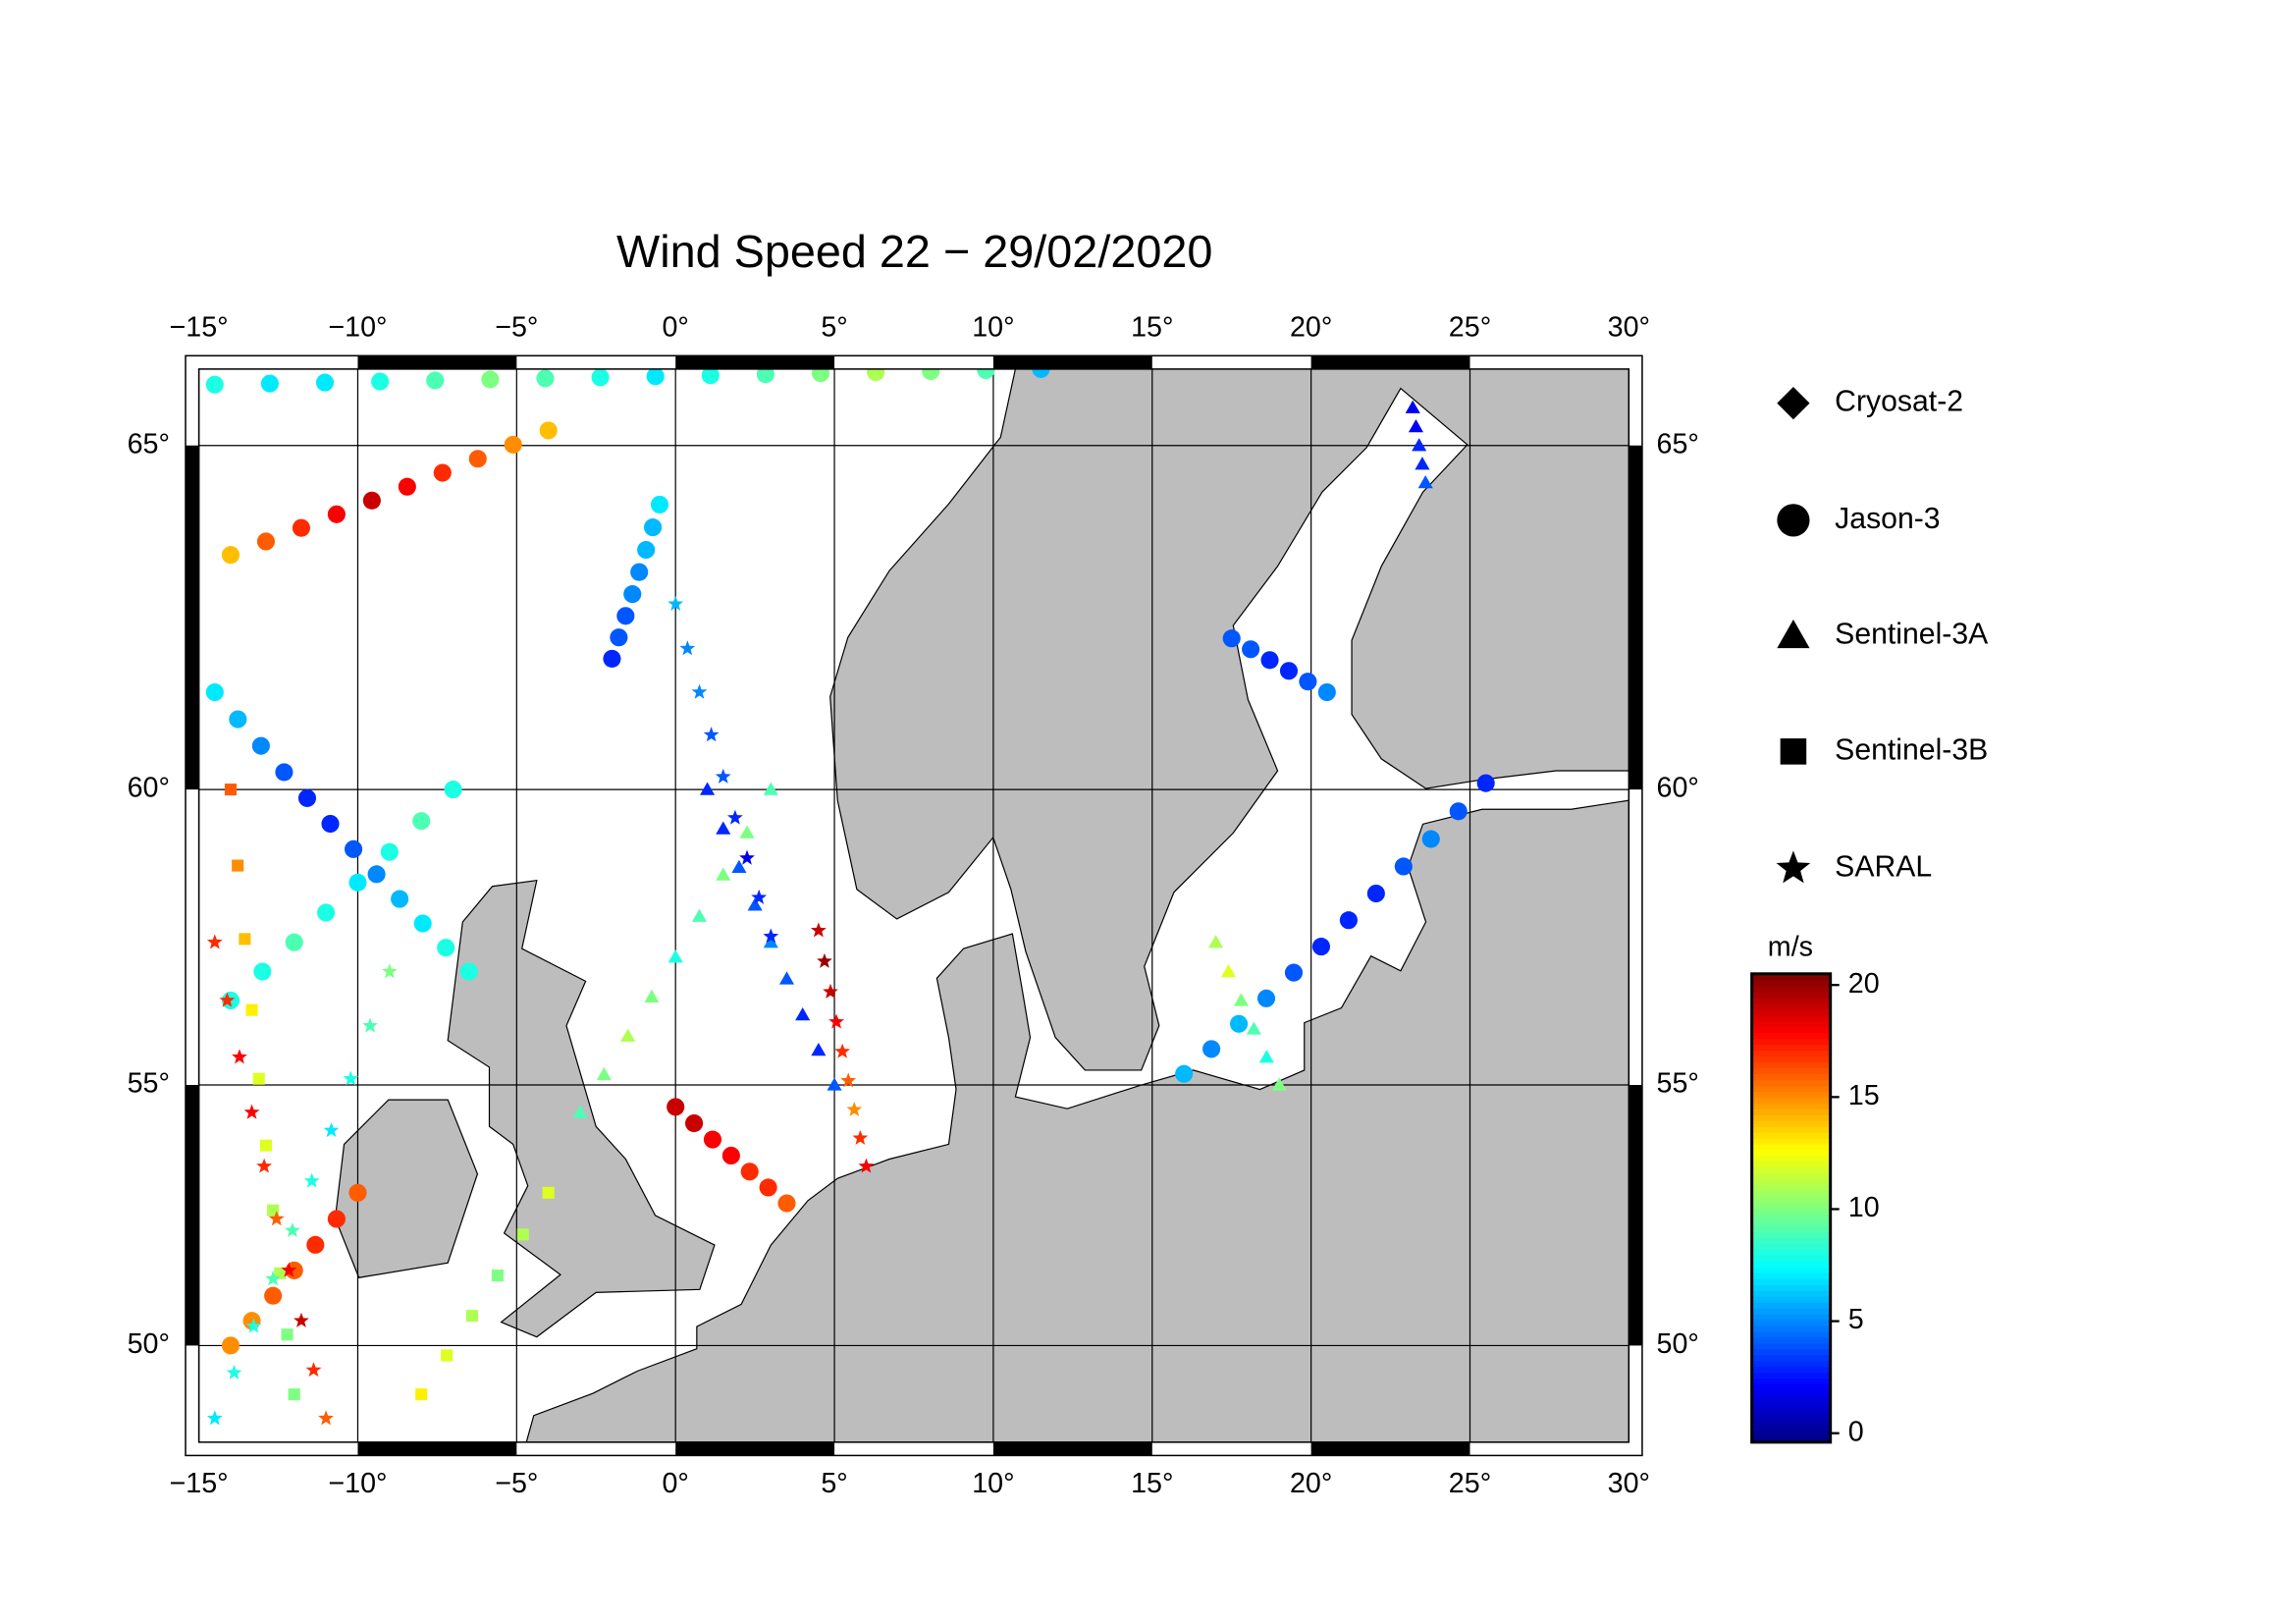 The width and height of the screenshot is (2296, 1623). Describe the element at coordinates (358, 328) in the screenshot. I see `lon-tick-label: −10°` at that location.